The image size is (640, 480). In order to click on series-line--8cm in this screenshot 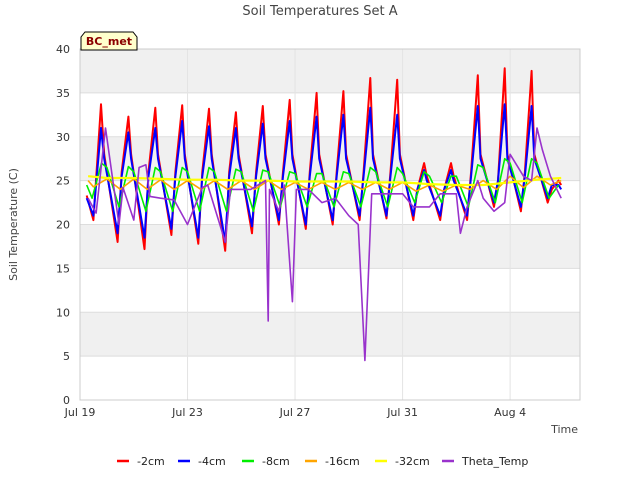, I will do `click(322, 185)`.